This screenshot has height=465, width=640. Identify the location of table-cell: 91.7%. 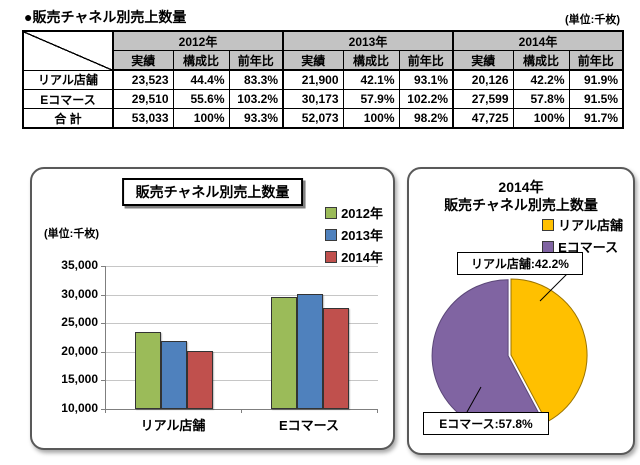
(596, 118).